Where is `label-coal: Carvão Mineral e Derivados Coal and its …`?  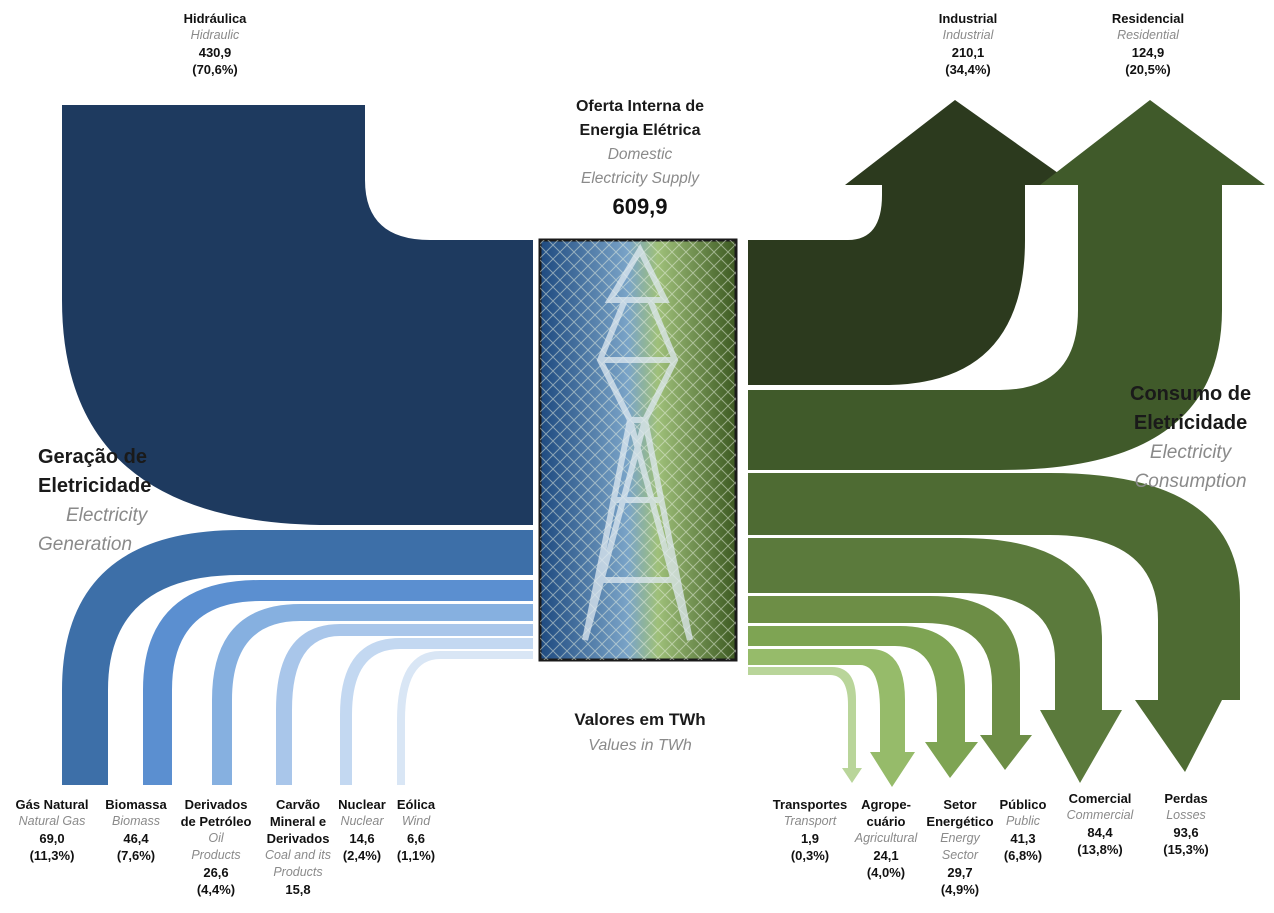
label-coal: Carvão Mineral e Derivados Coal and its … is located at coordinates (298, 847).